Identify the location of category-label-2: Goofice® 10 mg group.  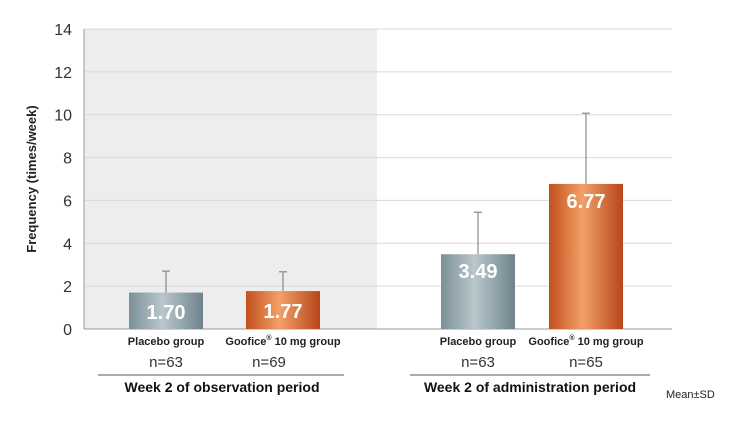
(282, 341).